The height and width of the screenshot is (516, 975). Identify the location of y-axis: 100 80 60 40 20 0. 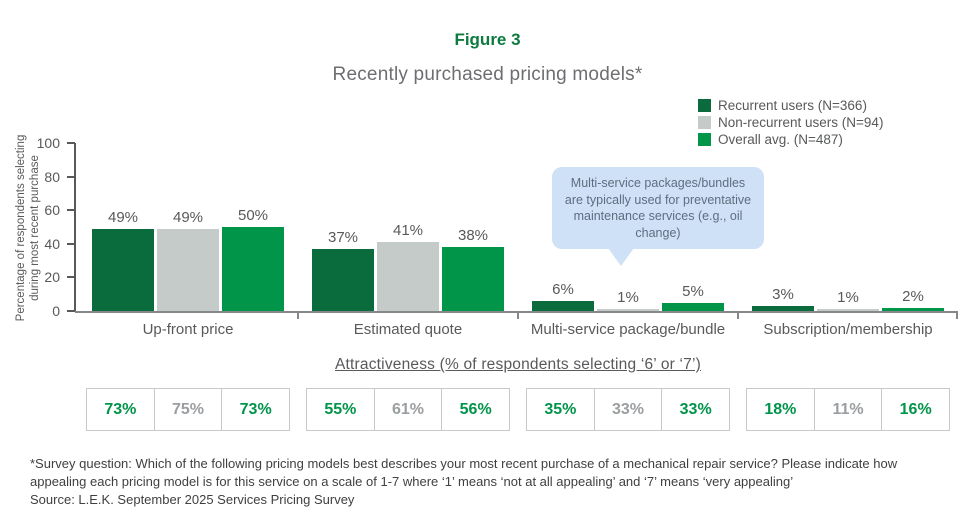
(38, 227).